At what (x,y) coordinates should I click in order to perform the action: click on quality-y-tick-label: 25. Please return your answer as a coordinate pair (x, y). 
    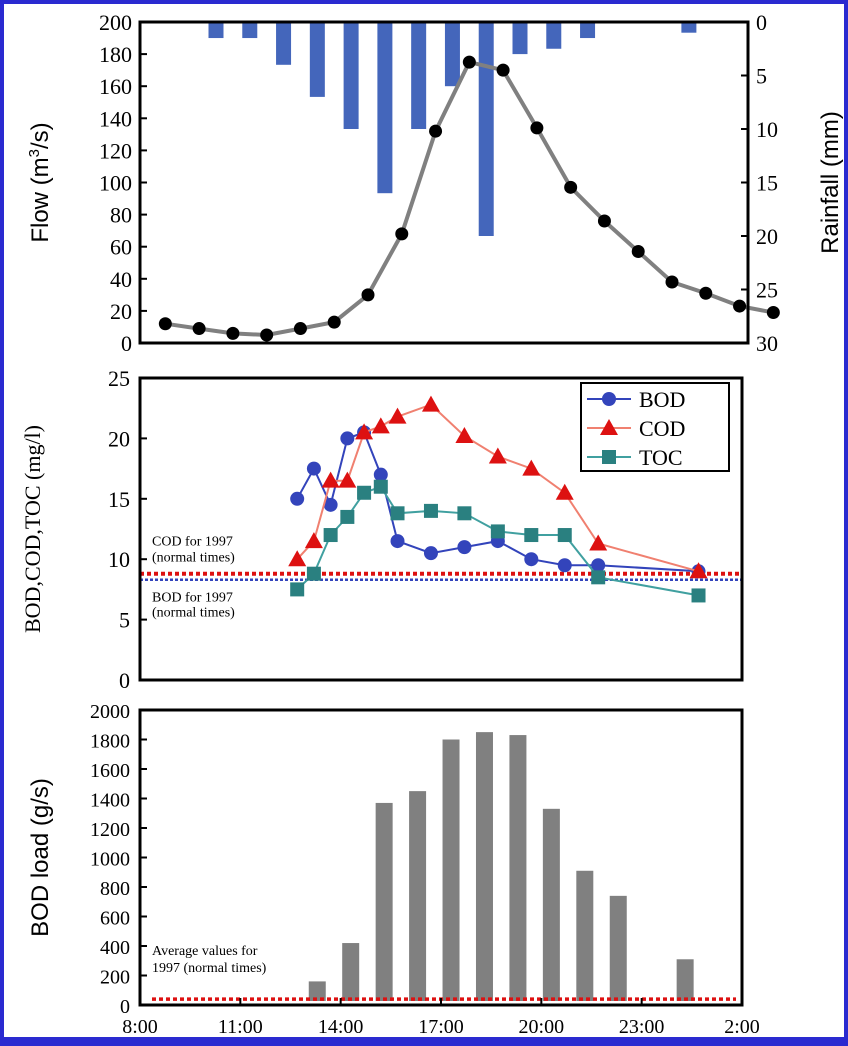
    Looking at the image, I should click on (119, 378).